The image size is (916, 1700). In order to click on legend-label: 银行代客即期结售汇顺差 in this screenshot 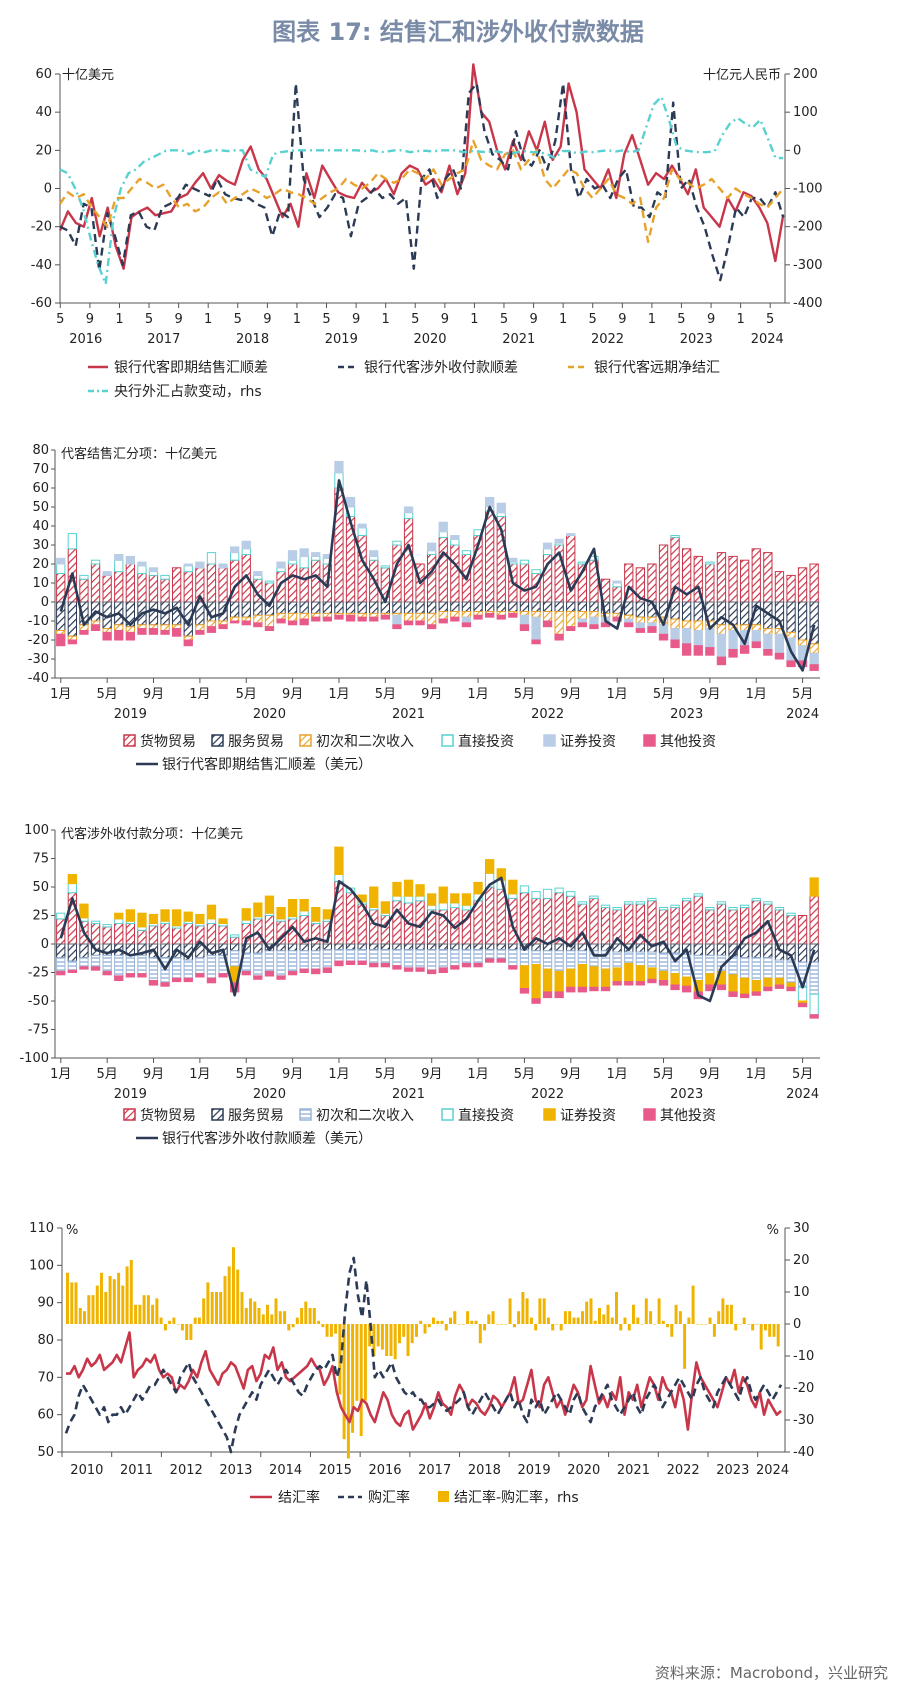, I will do `click(191, 367)`.